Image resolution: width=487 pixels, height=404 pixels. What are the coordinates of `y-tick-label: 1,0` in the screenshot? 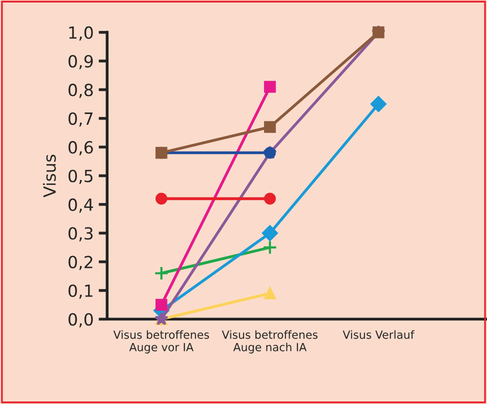 It's located at (81, 33).